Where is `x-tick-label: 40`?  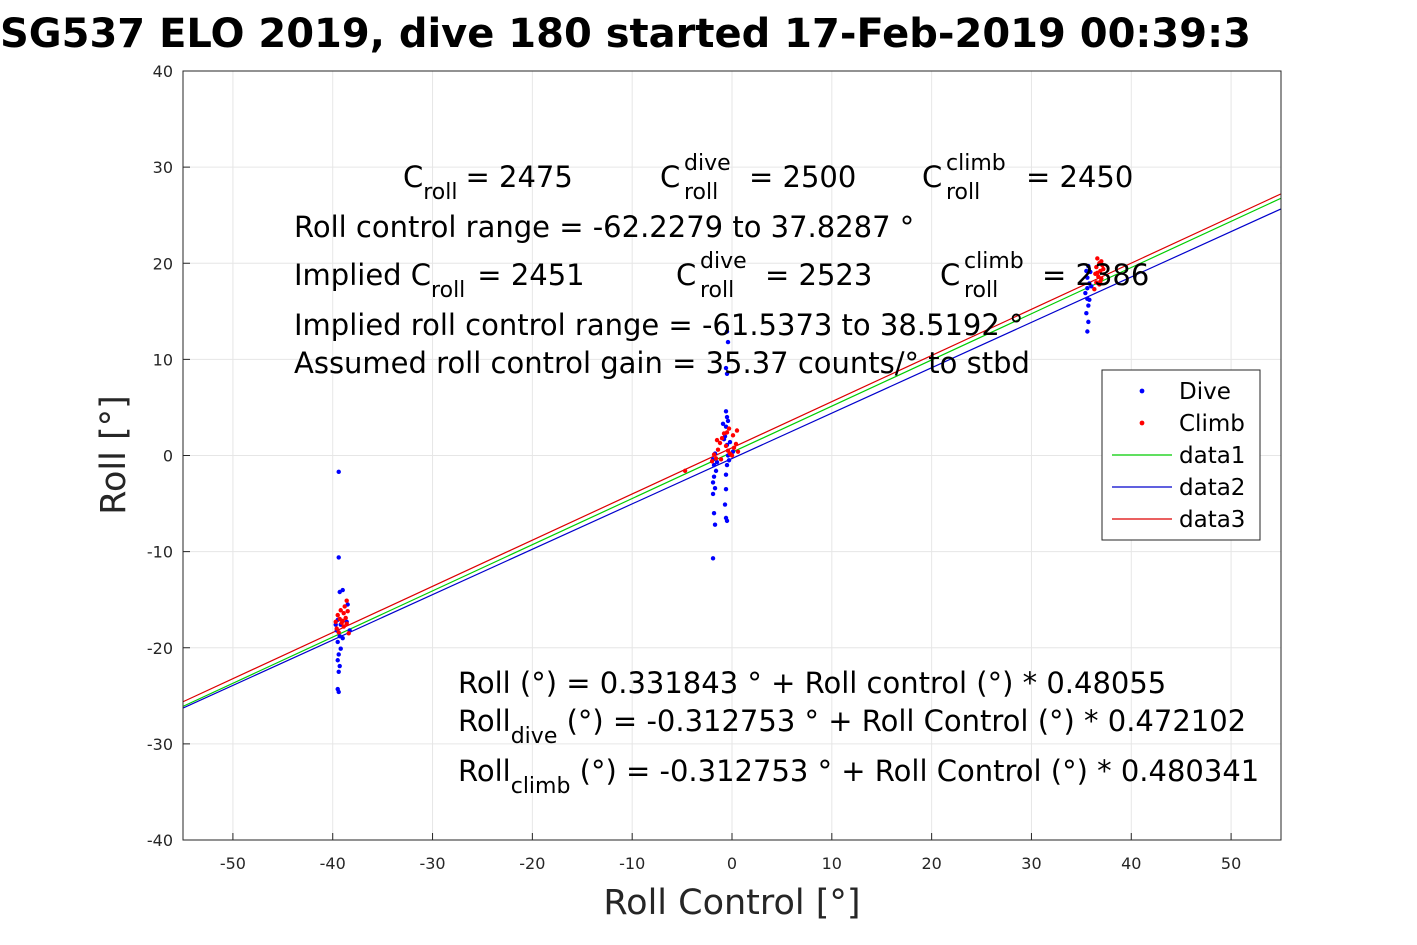 x-tick-label: 40 is located at coordinates (1131, 863).